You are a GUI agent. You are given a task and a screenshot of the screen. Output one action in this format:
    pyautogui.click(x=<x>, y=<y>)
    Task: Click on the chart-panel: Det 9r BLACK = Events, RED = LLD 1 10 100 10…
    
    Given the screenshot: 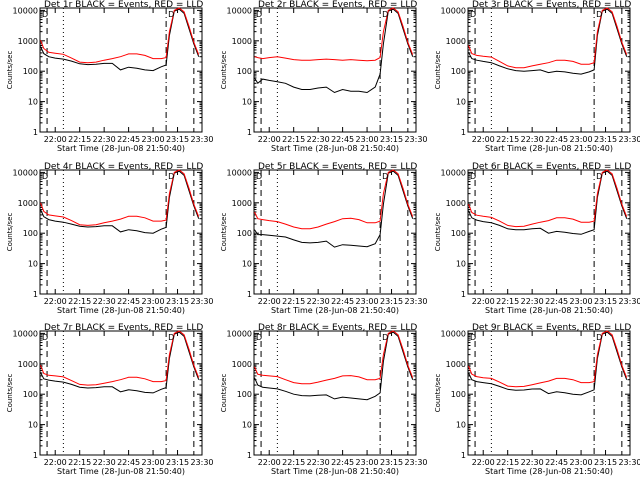 What is the action you would take?
    pyautogui.click(x=537, y=399)
    